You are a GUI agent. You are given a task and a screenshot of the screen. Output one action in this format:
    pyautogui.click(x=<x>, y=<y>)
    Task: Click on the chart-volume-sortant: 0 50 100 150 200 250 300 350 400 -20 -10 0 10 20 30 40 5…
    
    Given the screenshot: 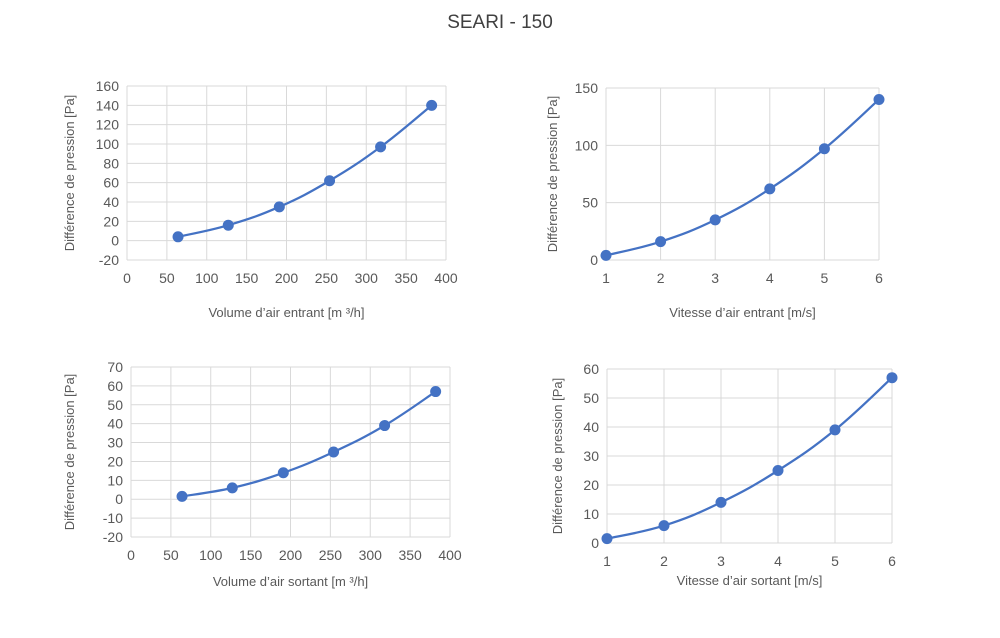 What is the action you would take?
    pyautogui.click(x=262, y=474)
    